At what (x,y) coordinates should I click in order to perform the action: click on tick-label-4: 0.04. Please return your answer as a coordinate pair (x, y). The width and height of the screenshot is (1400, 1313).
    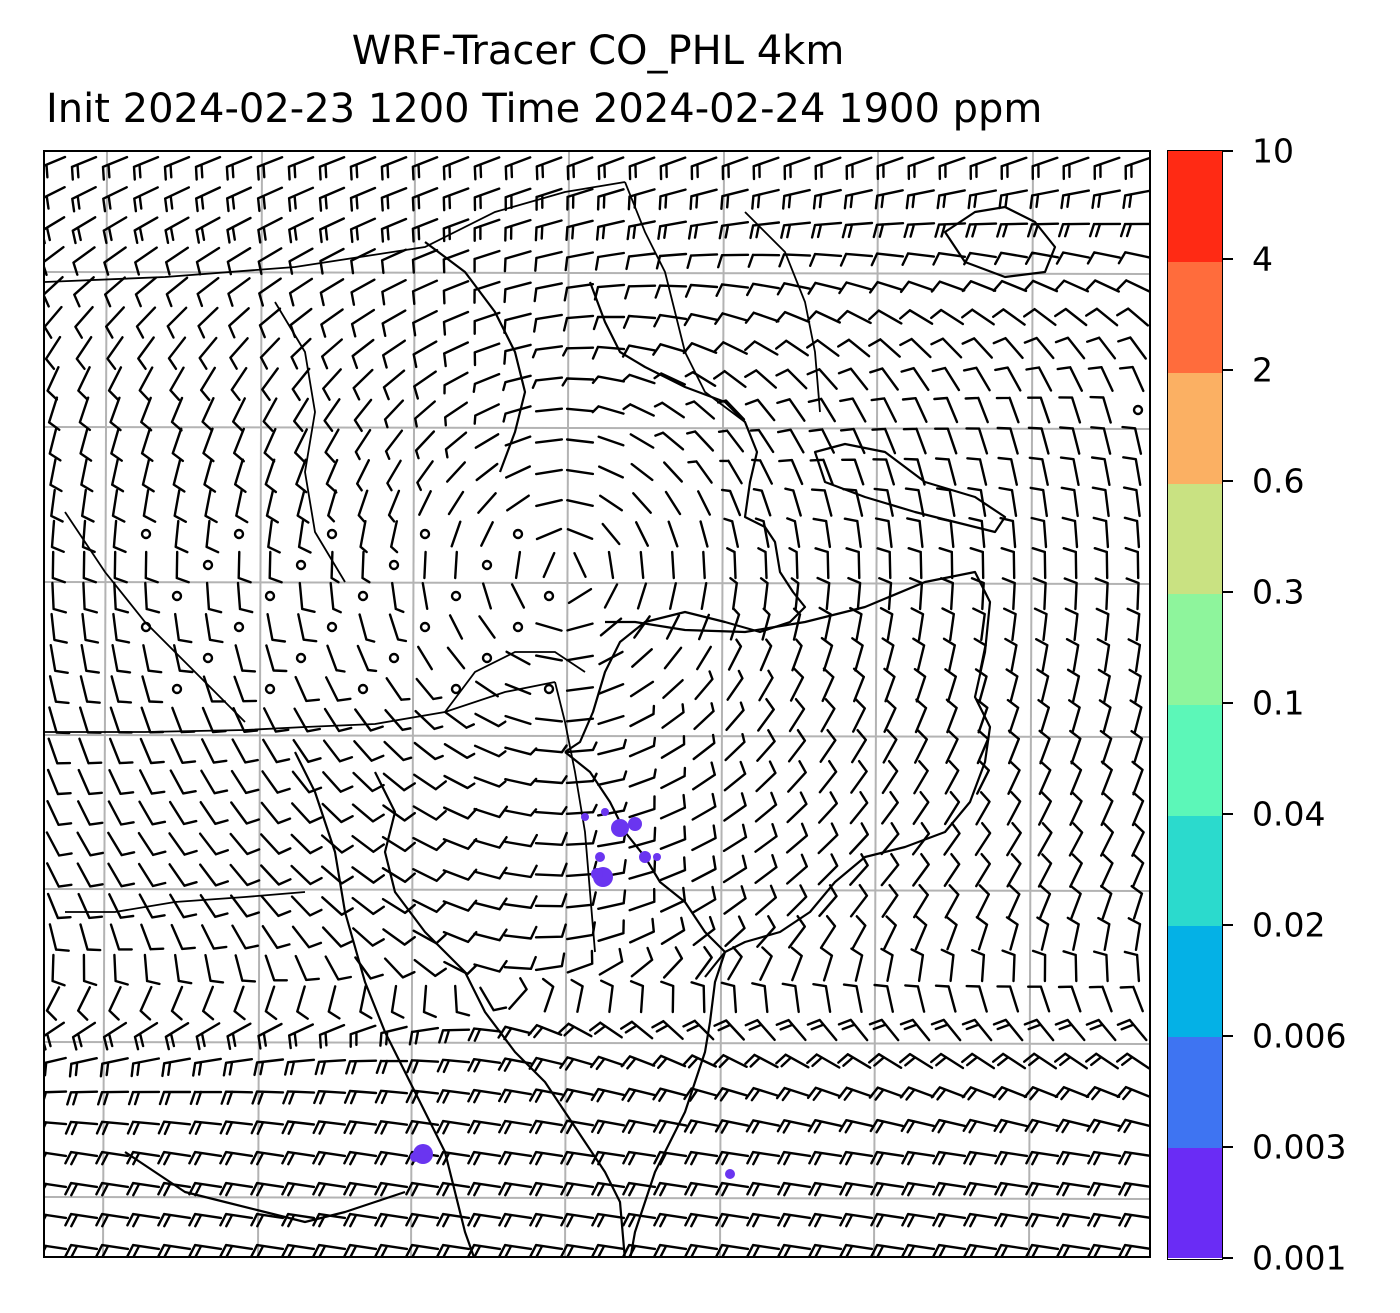
    Looking at the image, I should click on (1289, 814).